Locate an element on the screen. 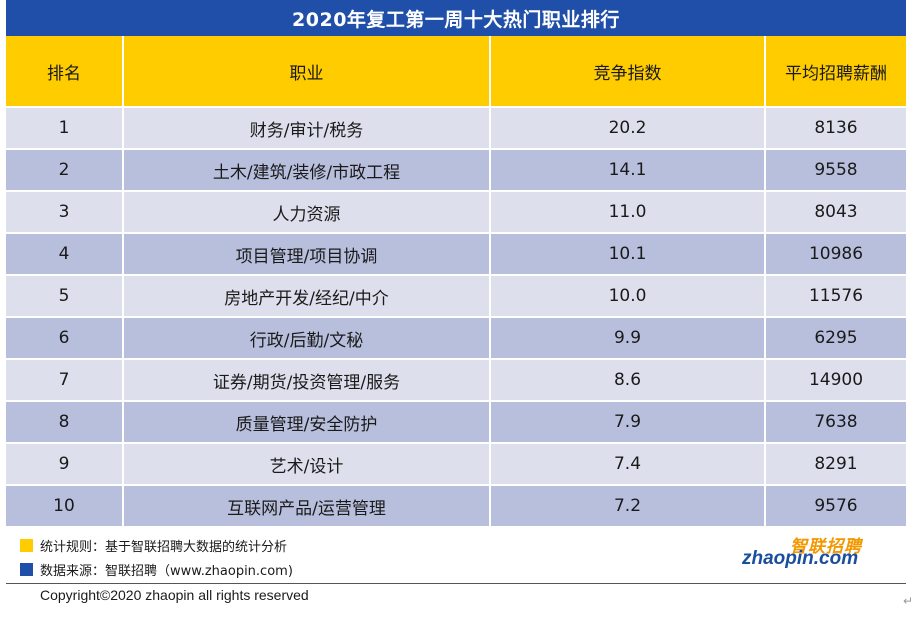  logo-cn-text: 智联招聘 is located at coordinates (826, 547).